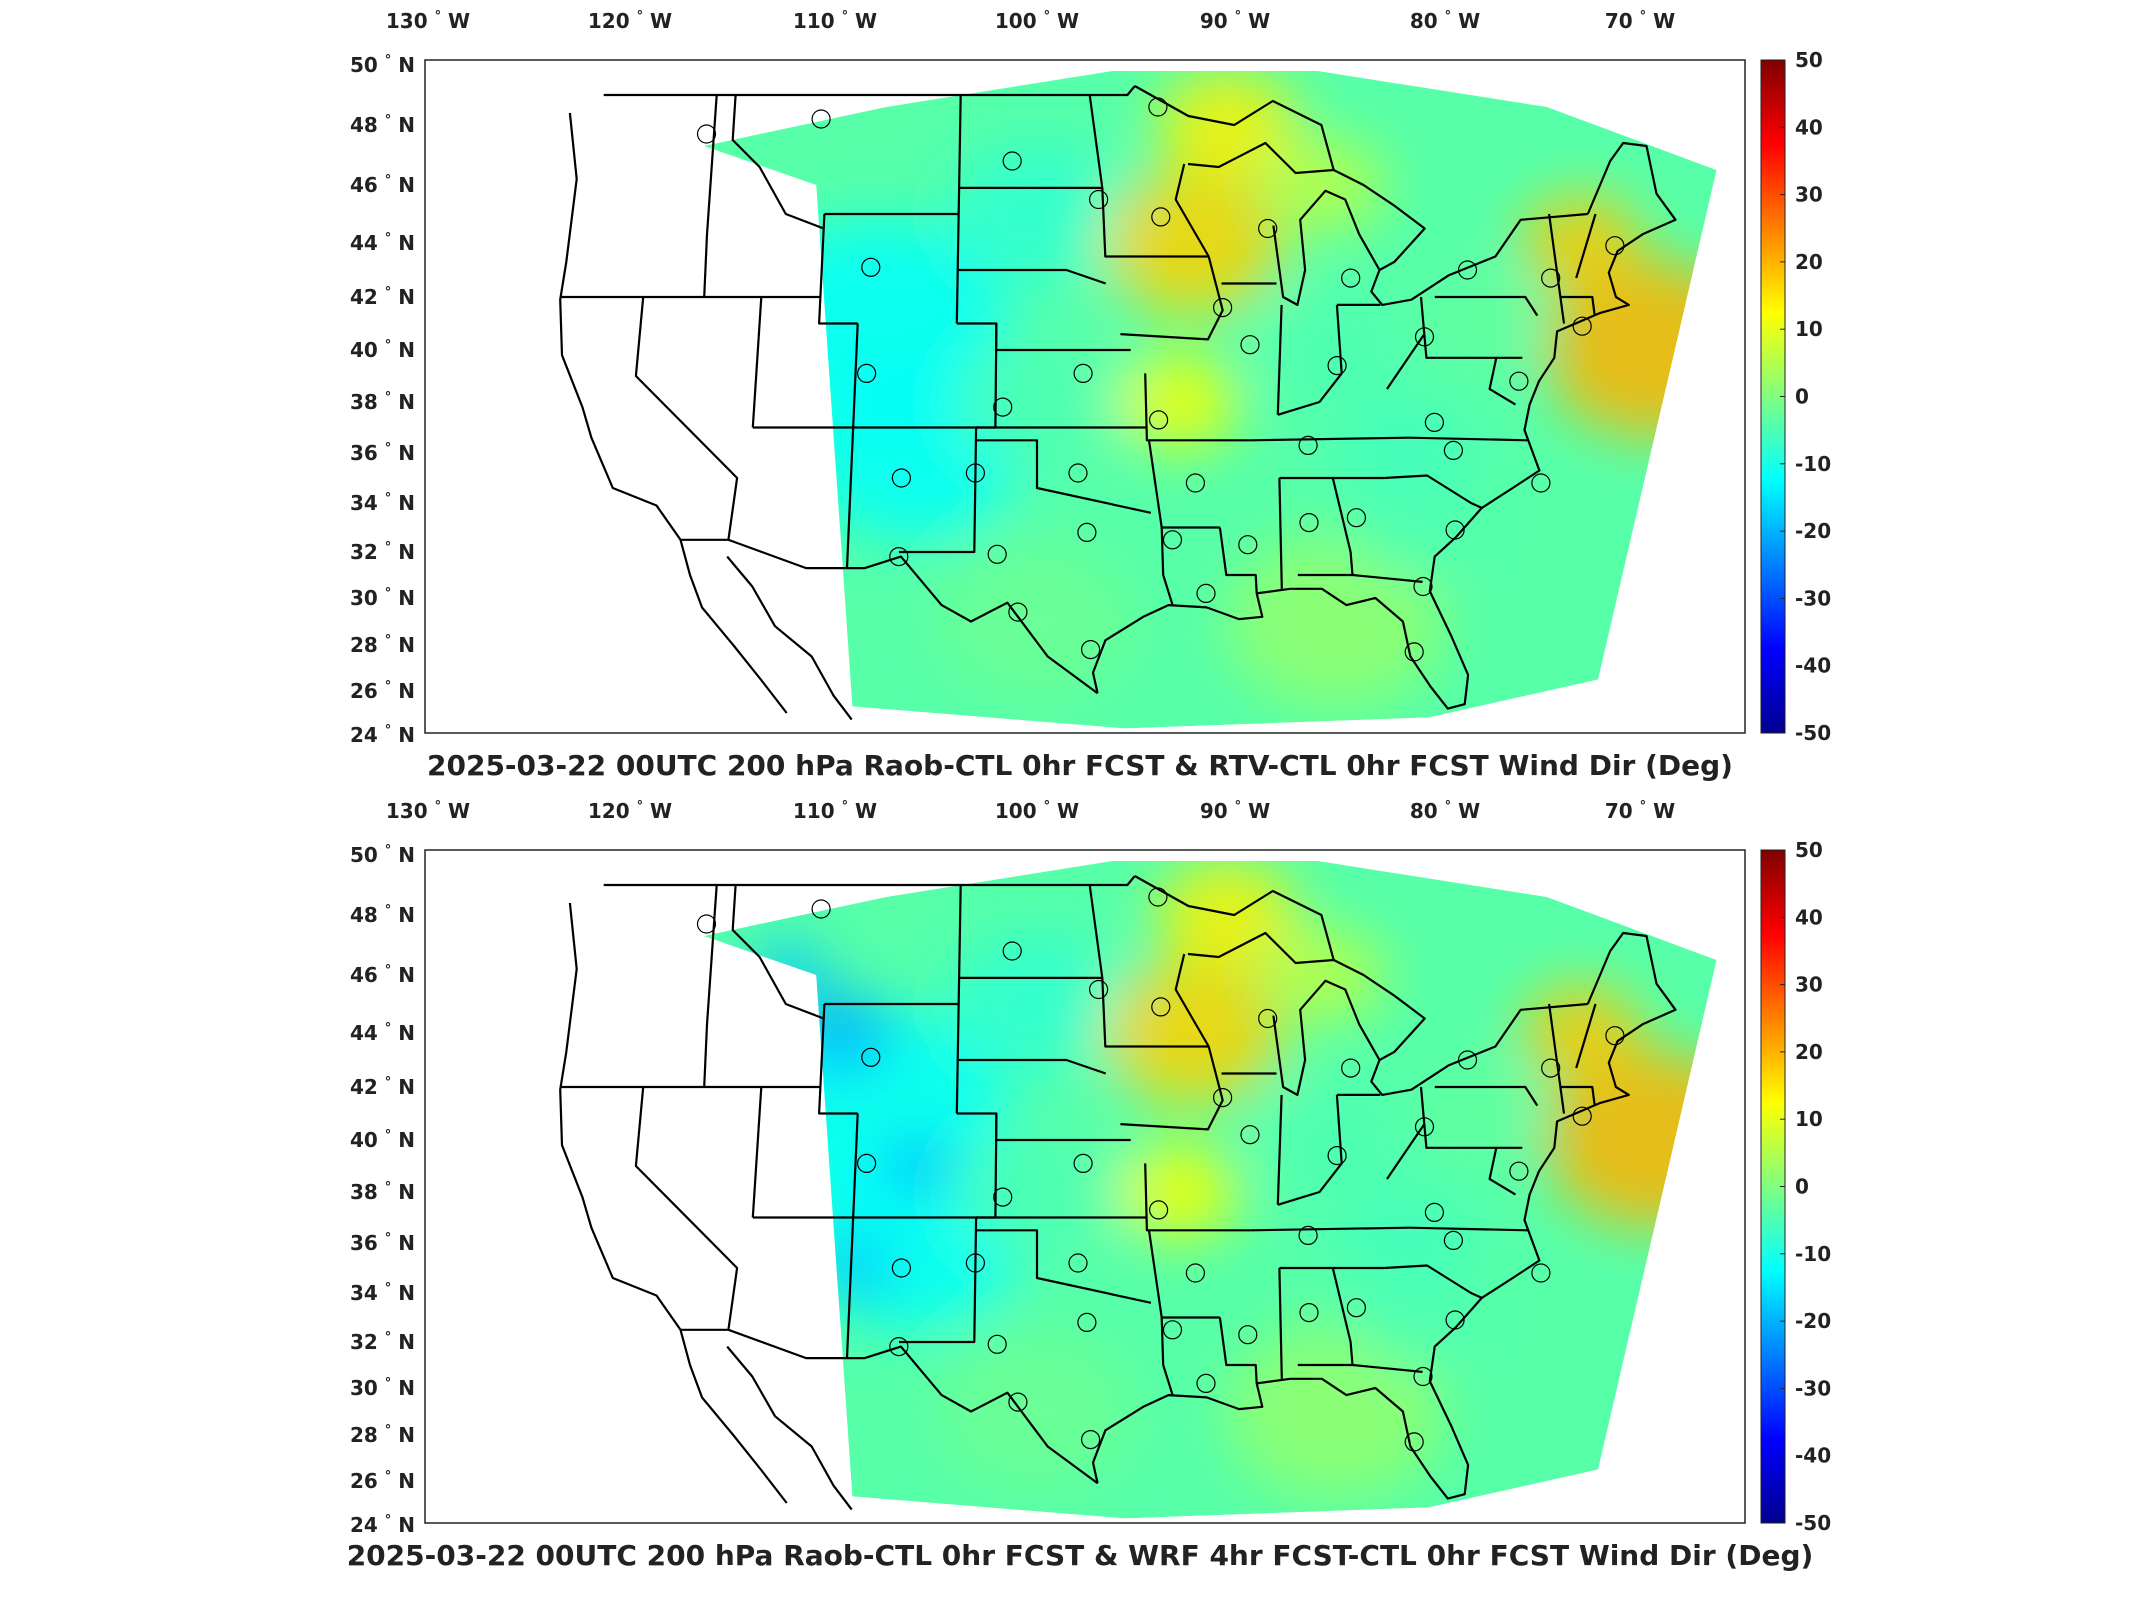 The width and height of the screenshot is (2133, 1600). What do you see at coordinates (1809, 1119) in the screenshot?
I see `colorbar-tick-label: 10` at bounding box center [1809, 1119].